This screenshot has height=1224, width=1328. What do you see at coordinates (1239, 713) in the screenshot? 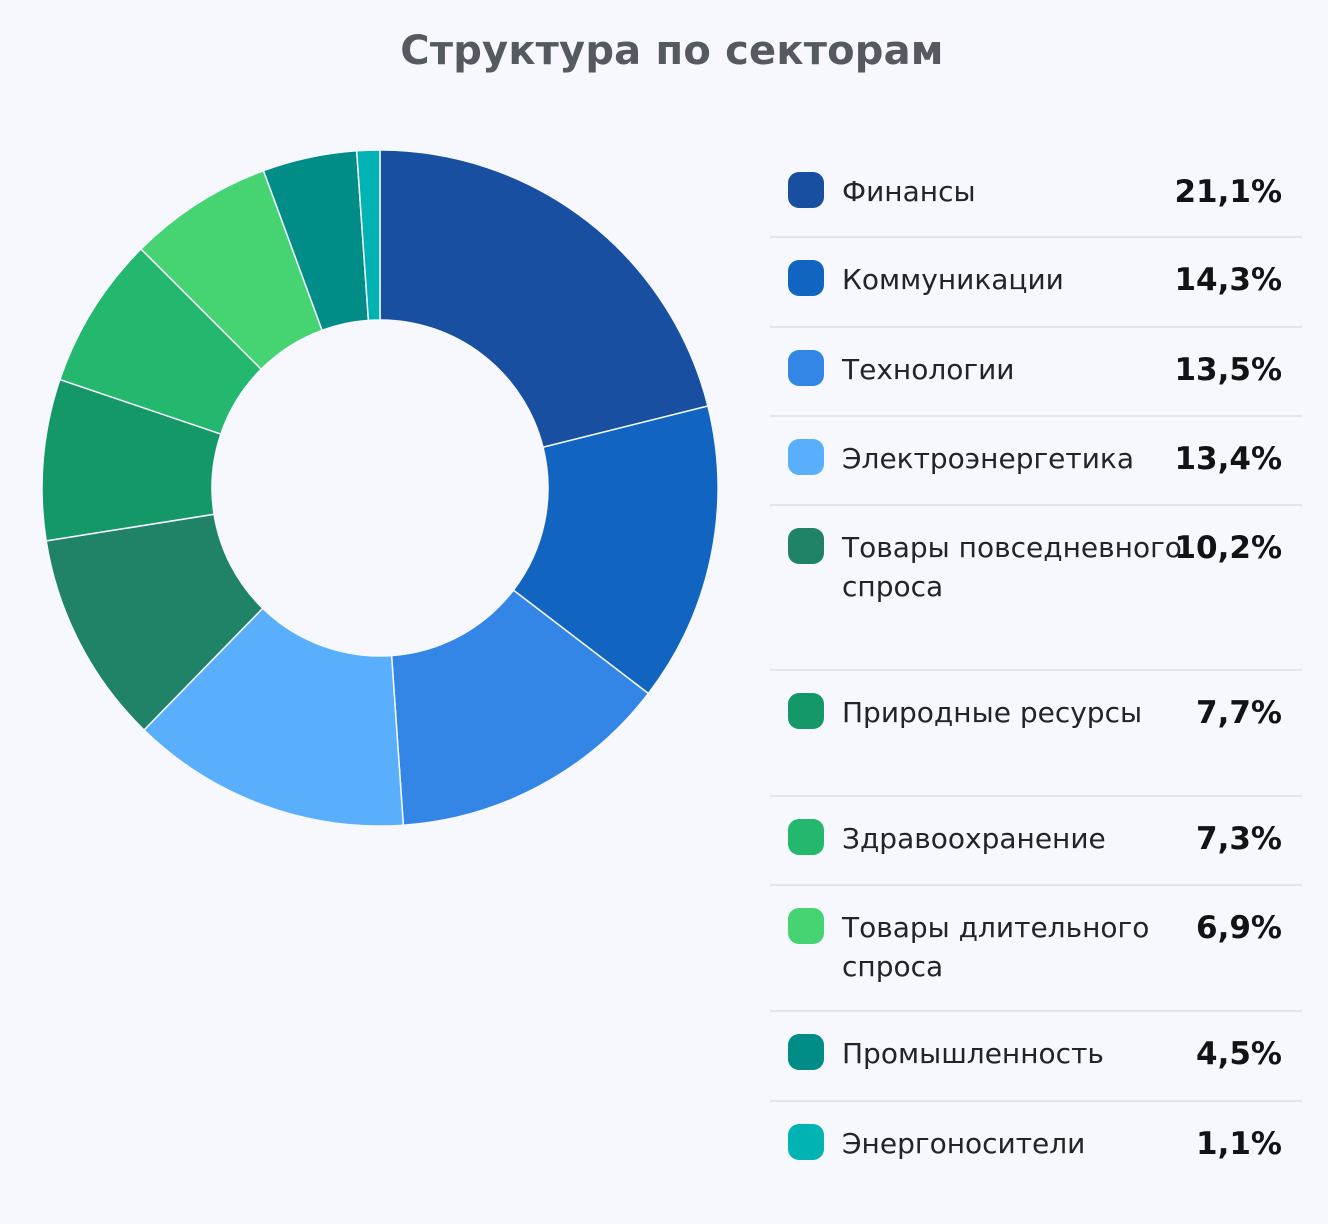
I see `legend-value: 7,7%` at bounding box center [1239, 713].